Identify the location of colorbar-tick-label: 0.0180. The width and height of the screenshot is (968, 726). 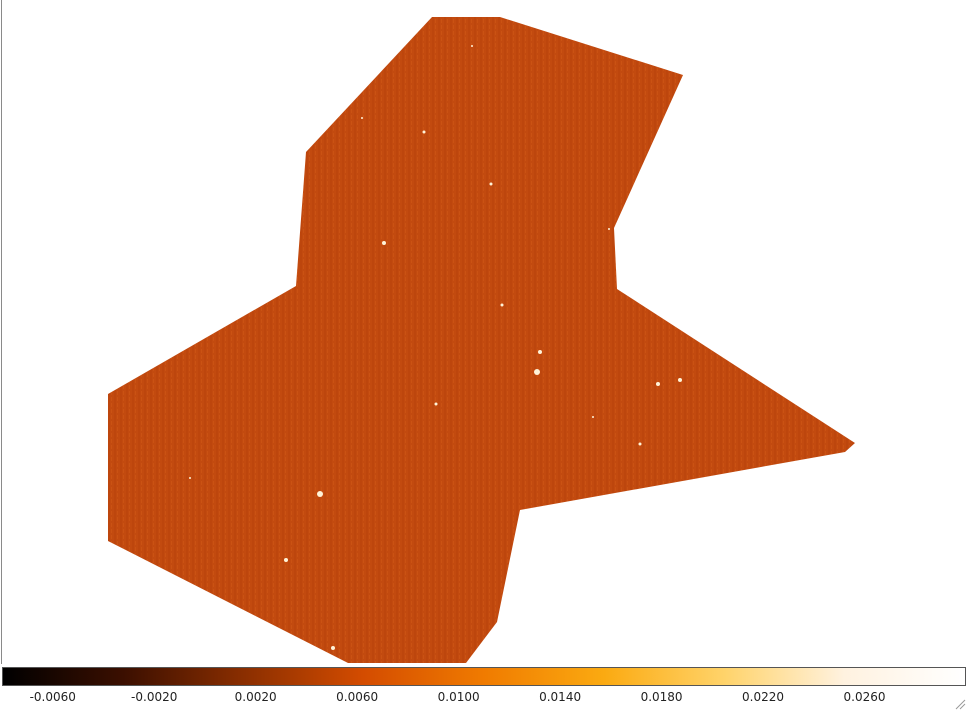
(661, 697).